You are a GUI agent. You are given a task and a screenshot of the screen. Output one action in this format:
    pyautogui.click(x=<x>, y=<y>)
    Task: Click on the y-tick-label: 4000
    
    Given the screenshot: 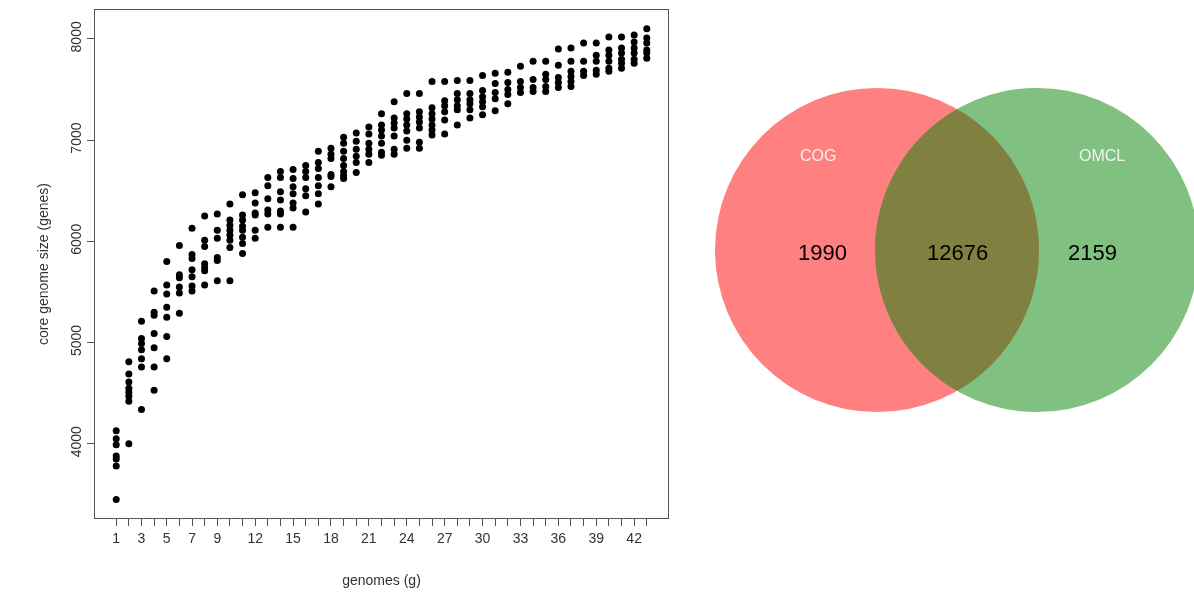 What is the action you would take?
    pyautogui.click(x=76, y=441)
    